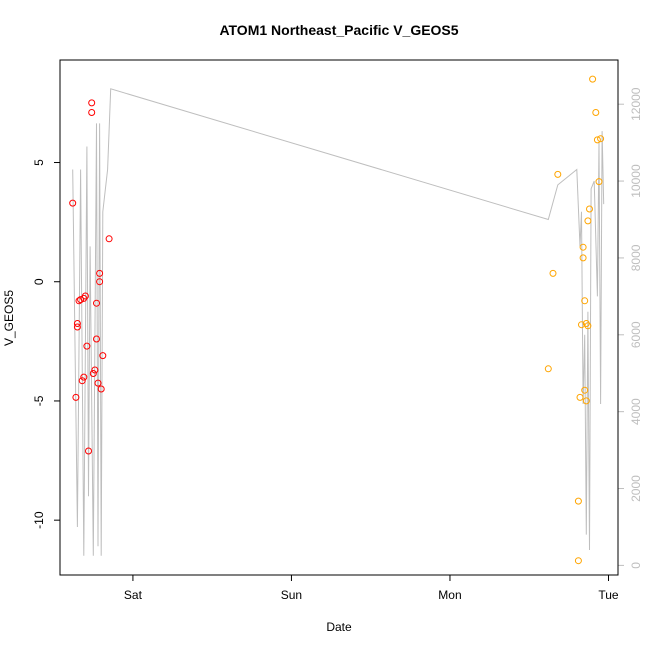 The image size is (650, 650). What do you see at coordinates (39, 281) in the screenshot?
I see `y-tick-label: 0` at bounding box center [39, 281].